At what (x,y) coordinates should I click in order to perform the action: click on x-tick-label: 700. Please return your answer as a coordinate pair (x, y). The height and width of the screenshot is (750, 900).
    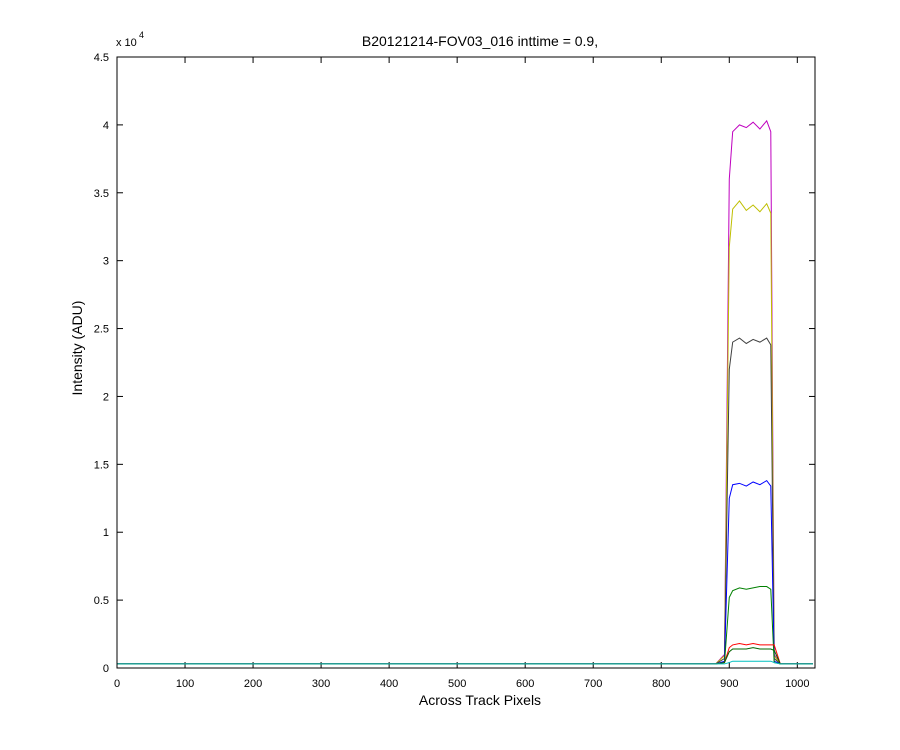
    Looking at the image, I should click on (593, 684).